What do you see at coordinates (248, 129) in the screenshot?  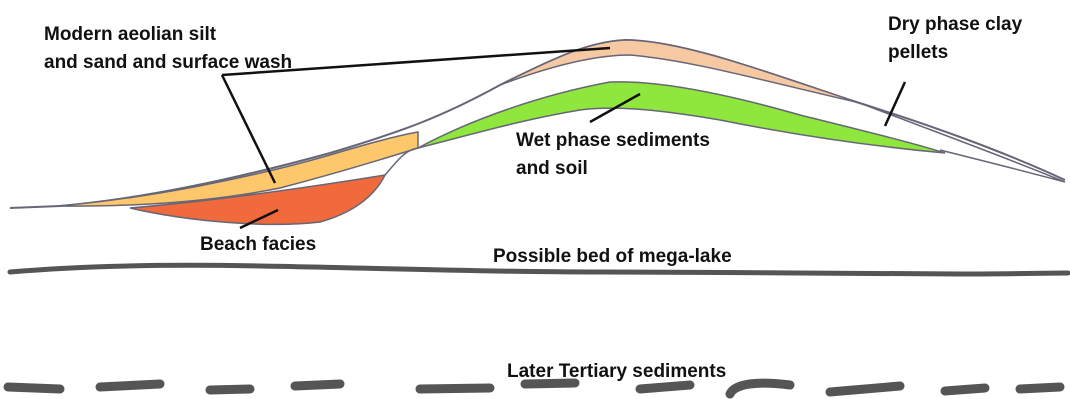 I see `leader-aeolian-to-sand` at bounding box center [248, 129].